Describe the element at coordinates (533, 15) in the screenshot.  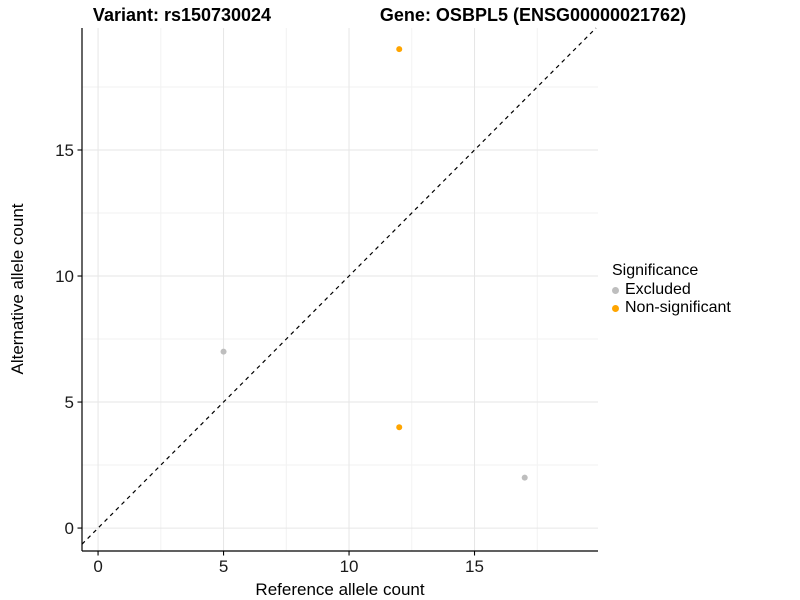
I see `gene-title: Gene: OSBPL5 (ENSG00000021762)` at that location.